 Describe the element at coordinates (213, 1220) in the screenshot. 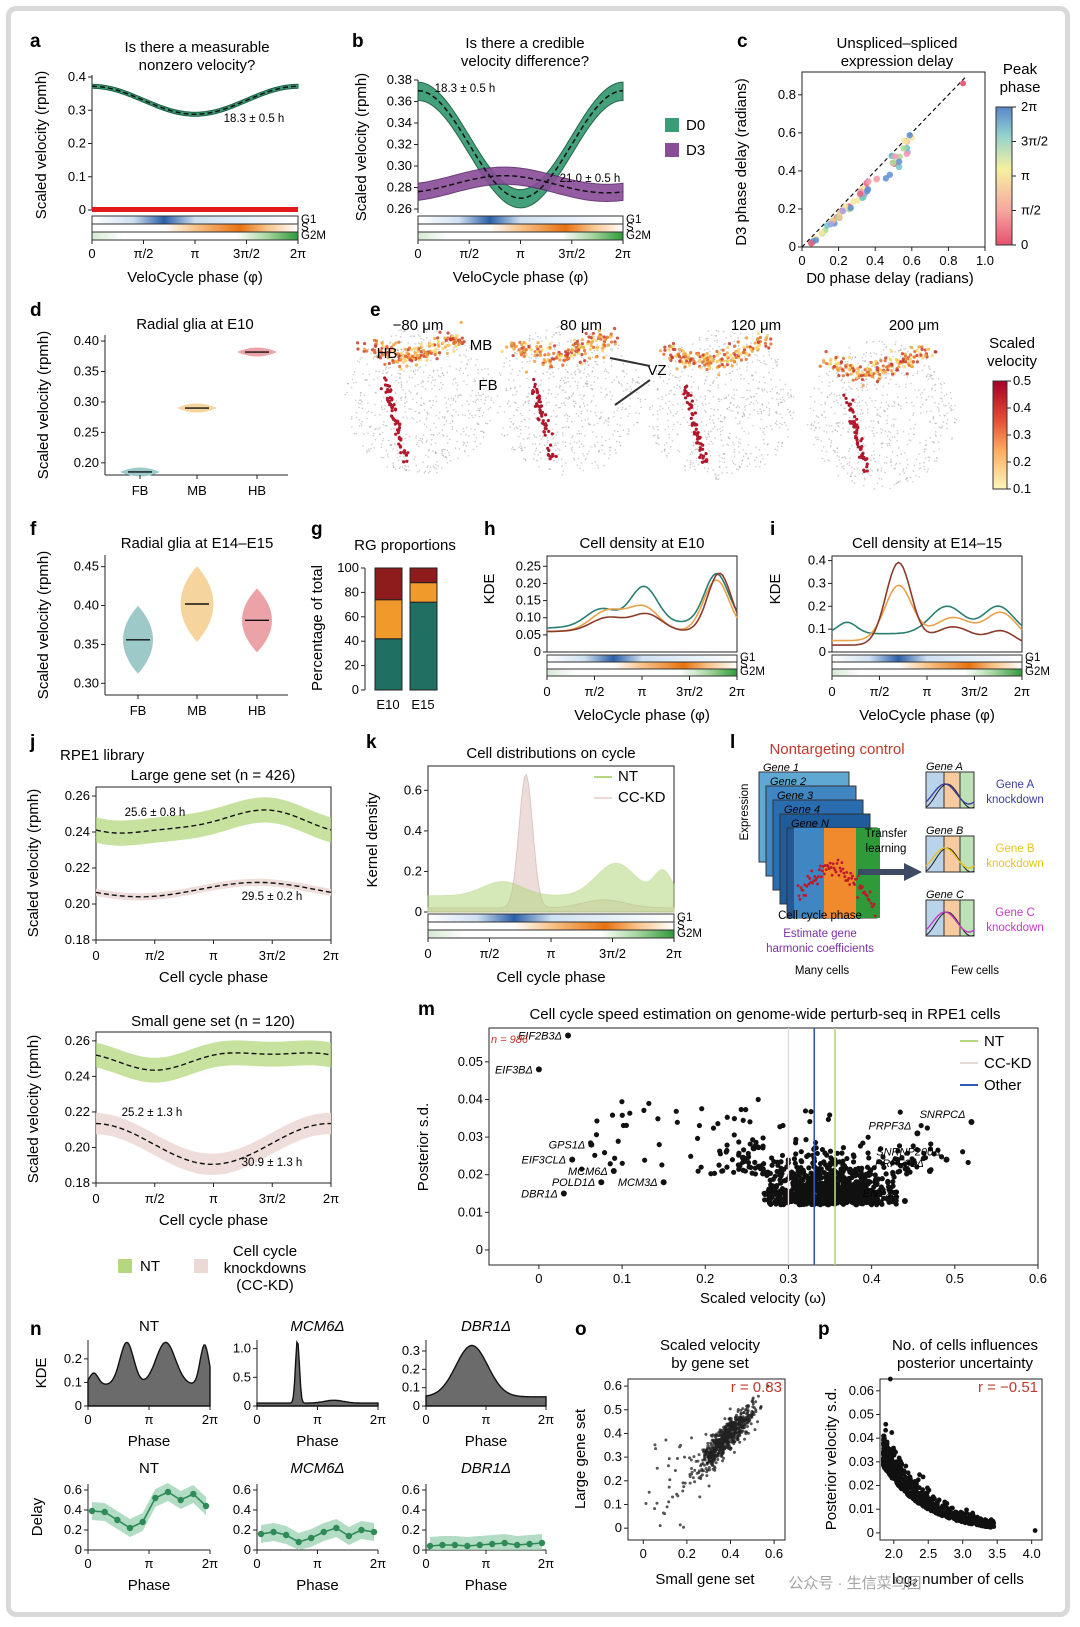

I see `x-axis-title: Cell cycle phase` at that location.